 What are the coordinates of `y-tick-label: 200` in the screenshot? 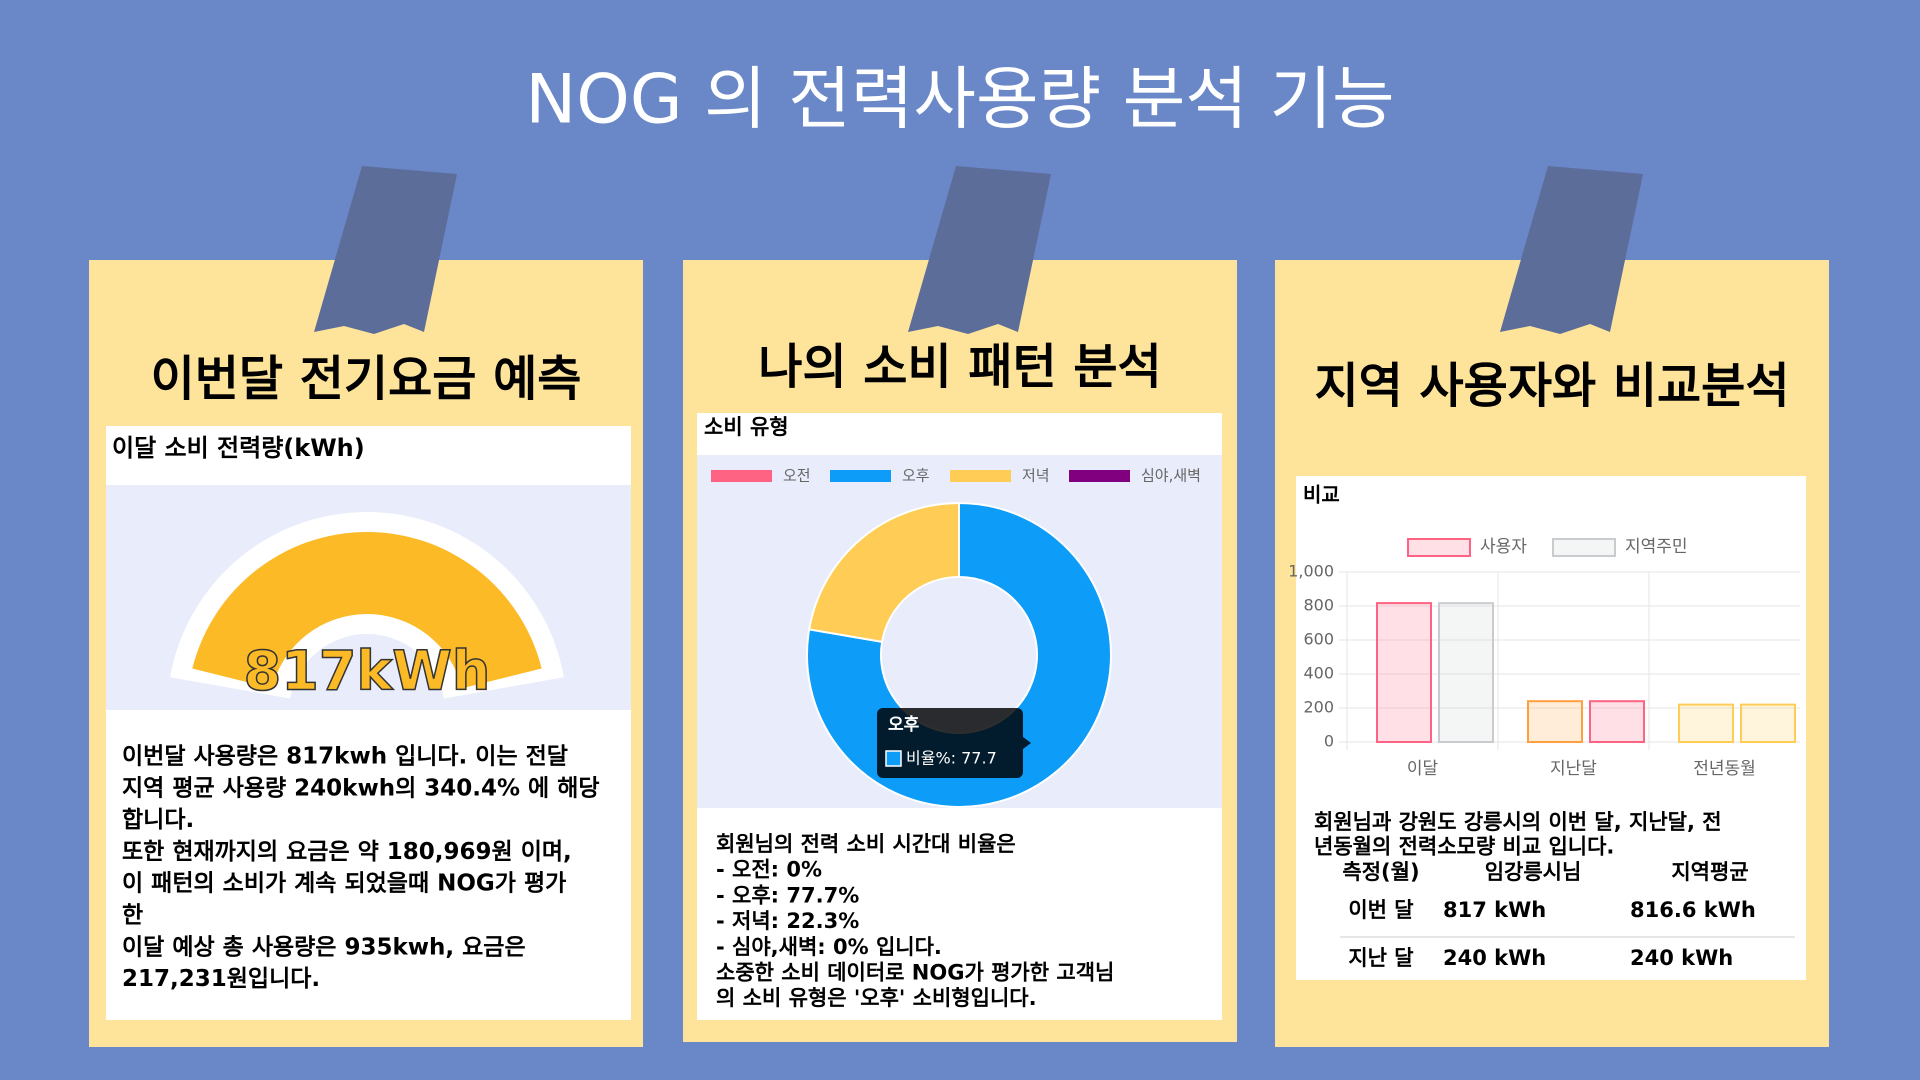 It's located at (1318, 707).